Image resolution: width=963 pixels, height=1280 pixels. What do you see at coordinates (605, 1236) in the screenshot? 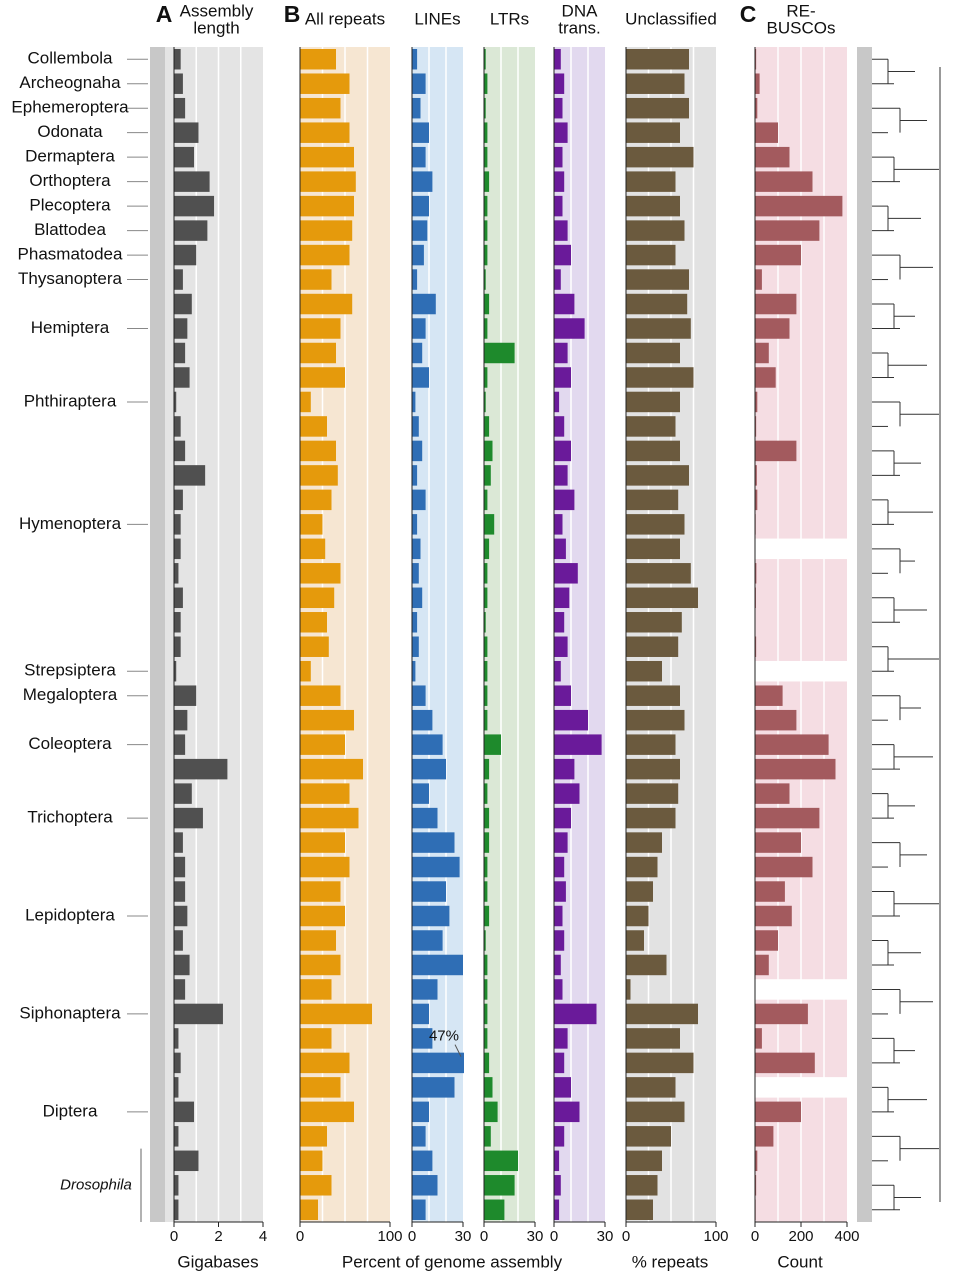
I see `x-tick-label: 30` at bounding box center [605, 1236].